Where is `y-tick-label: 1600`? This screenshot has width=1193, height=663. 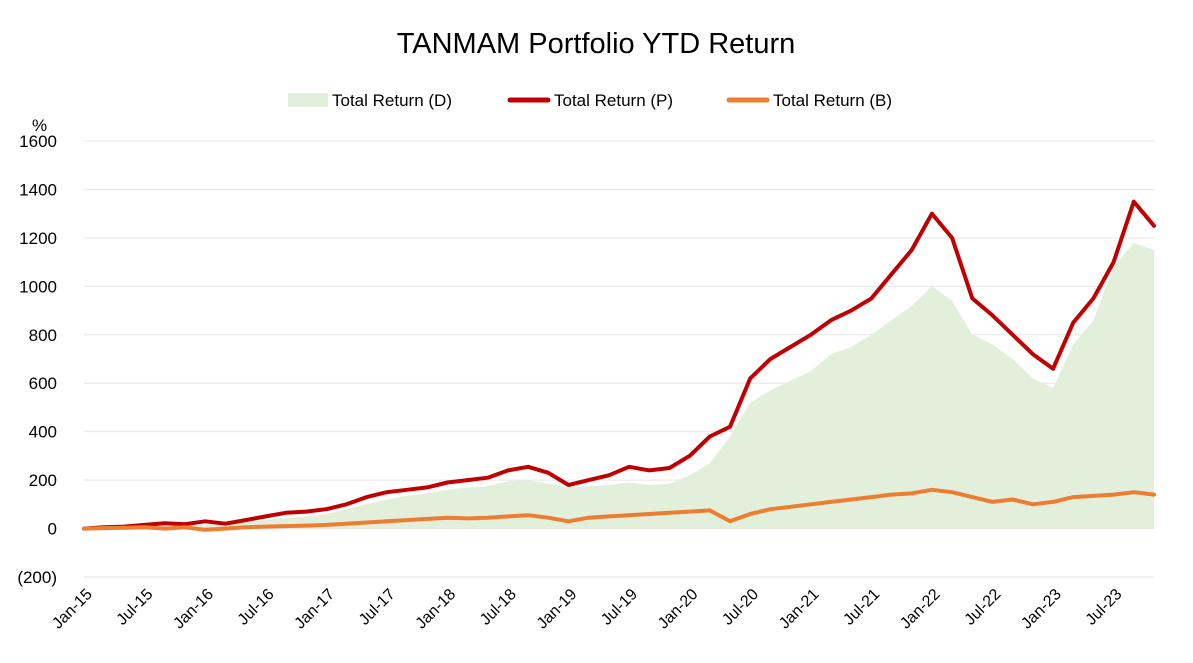 y-tick-label: 1600 is located at coordinates (38, 141).